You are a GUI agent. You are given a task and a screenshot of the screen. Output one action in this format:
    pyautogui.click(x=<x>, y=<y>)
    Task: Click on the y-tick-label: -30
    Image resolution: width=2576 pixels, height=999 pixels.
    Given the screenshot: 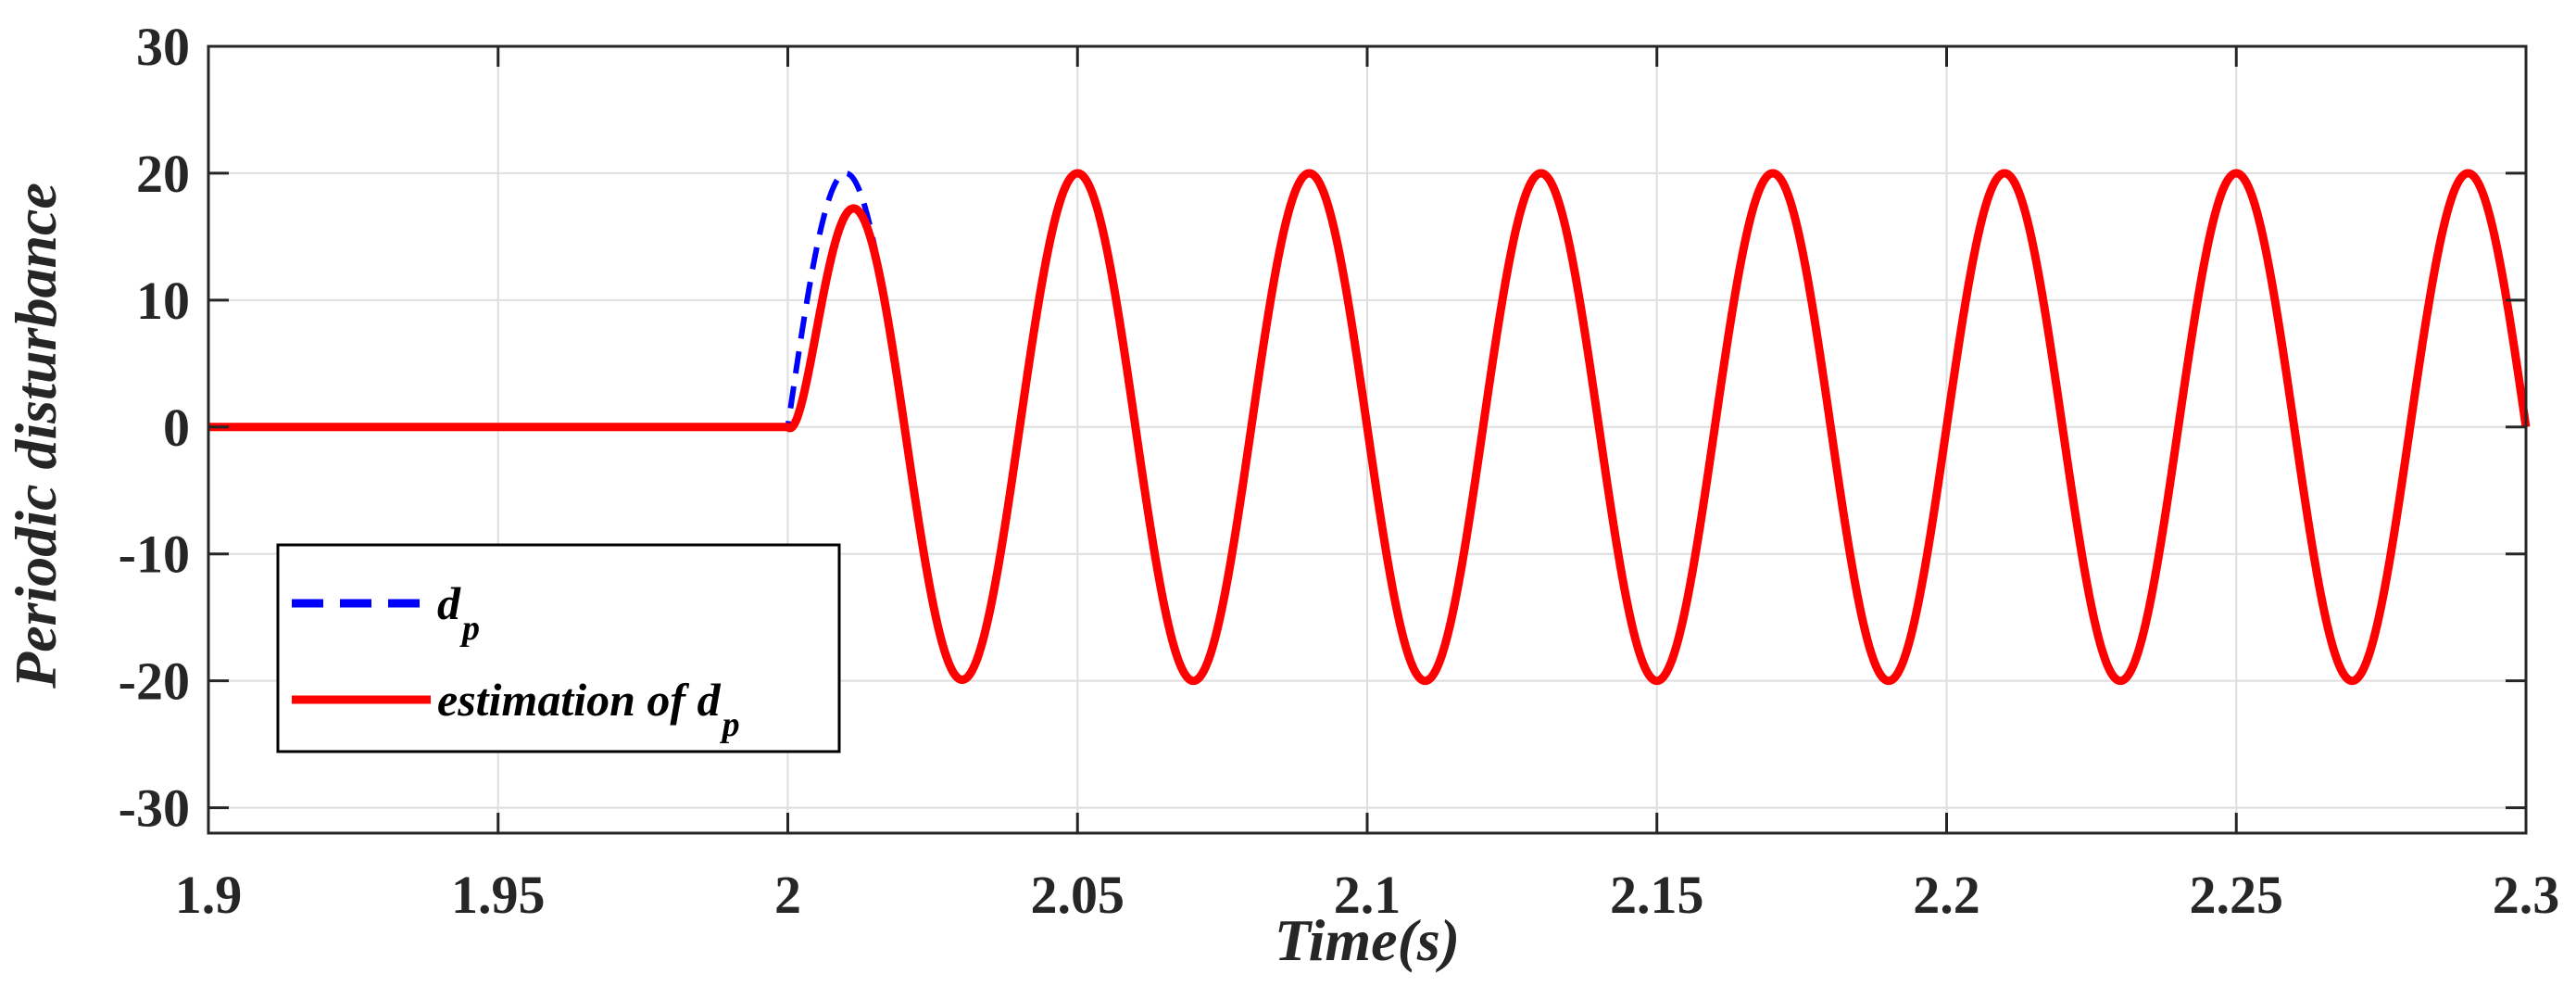 What is the action you would take?
    pyautogui.click(x=154, y=808)
    